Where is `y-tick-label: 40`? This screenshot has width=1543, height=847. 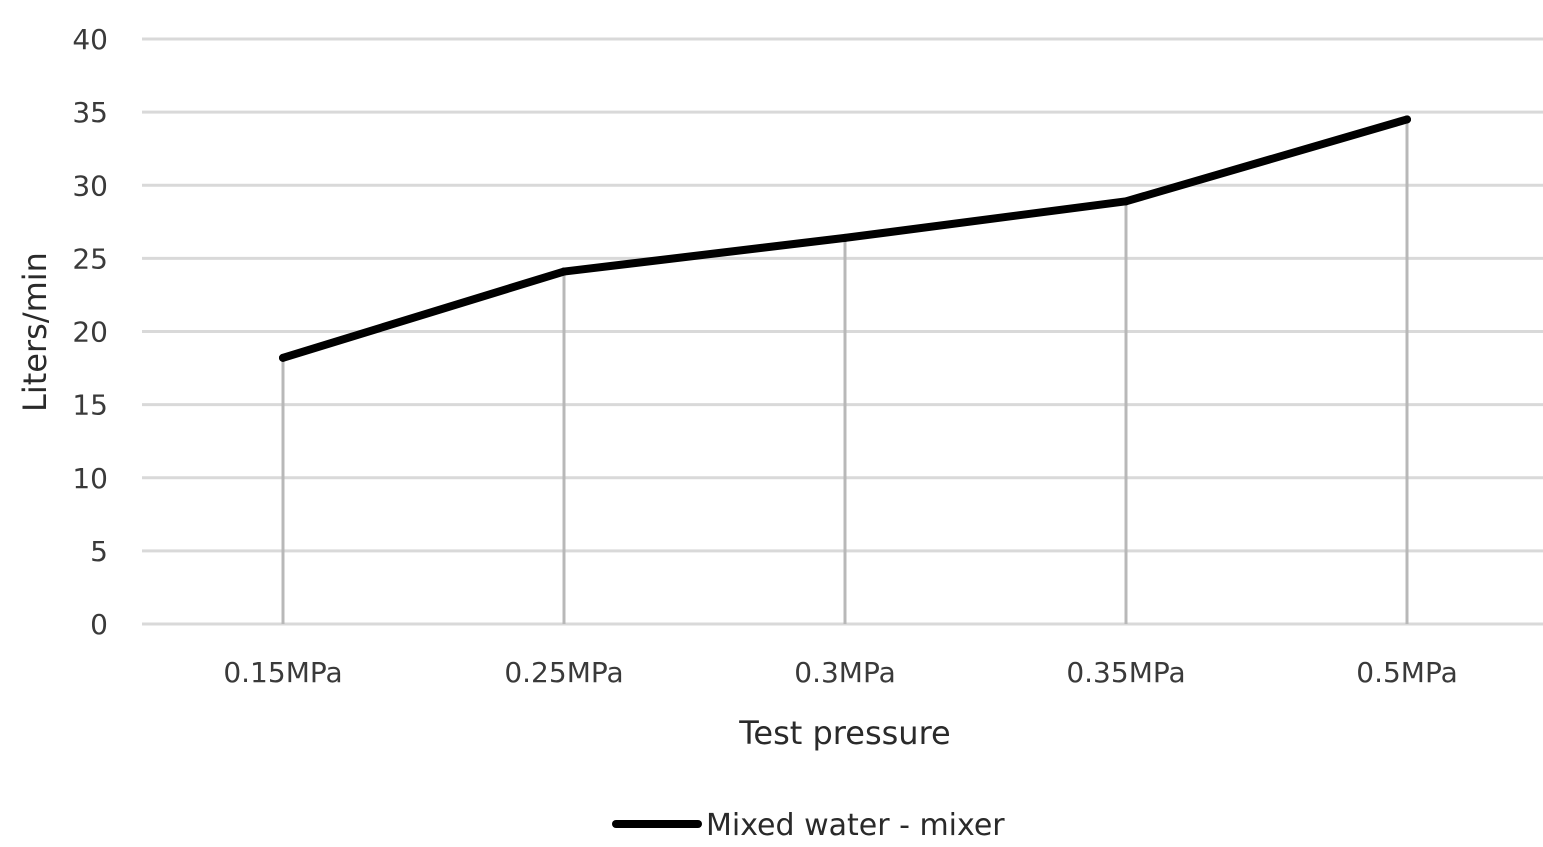 y-tick-label: 40 is located at coordinates (90, 39).